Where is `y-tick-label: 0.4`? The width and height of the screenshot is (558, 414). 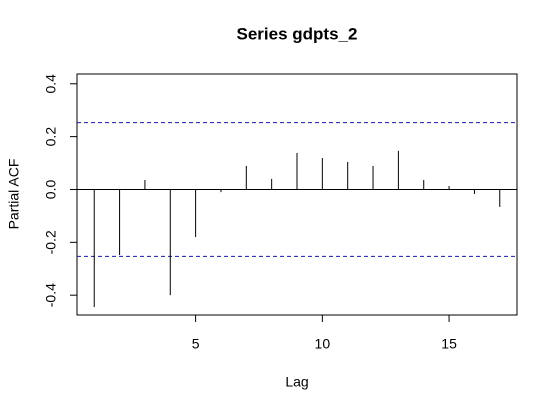
y-tick-label: 0.4 is located at coordinates (51, 84).